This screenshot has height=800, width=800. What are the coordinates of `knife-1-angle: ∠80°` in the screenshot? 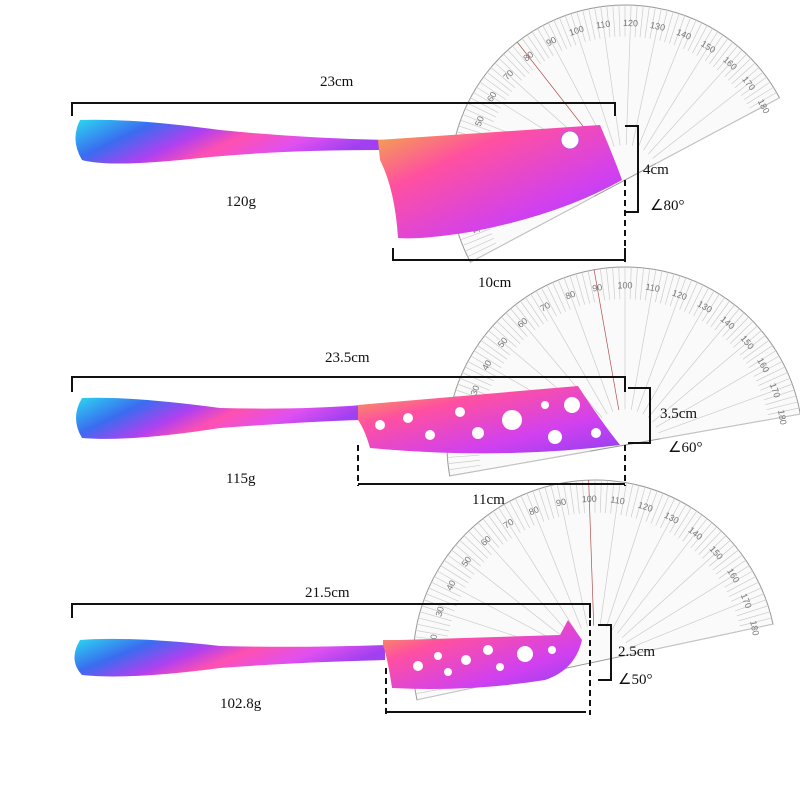 It's located at (667, 206).